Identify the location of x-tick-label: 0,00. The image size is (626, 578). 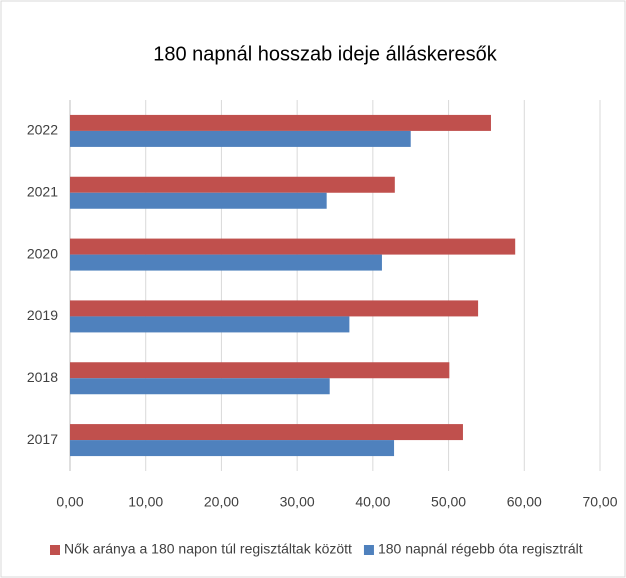
(69, 502).